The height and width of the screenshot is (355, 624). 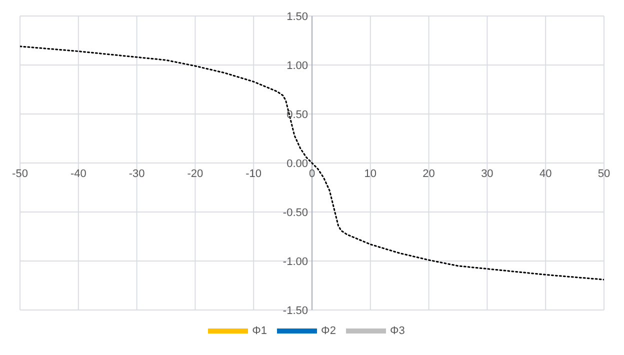 What do you see at coordinates (297, 164) in the screenshot?
I see `y-tick-label: 0.00` at bounding box center [297, 164].